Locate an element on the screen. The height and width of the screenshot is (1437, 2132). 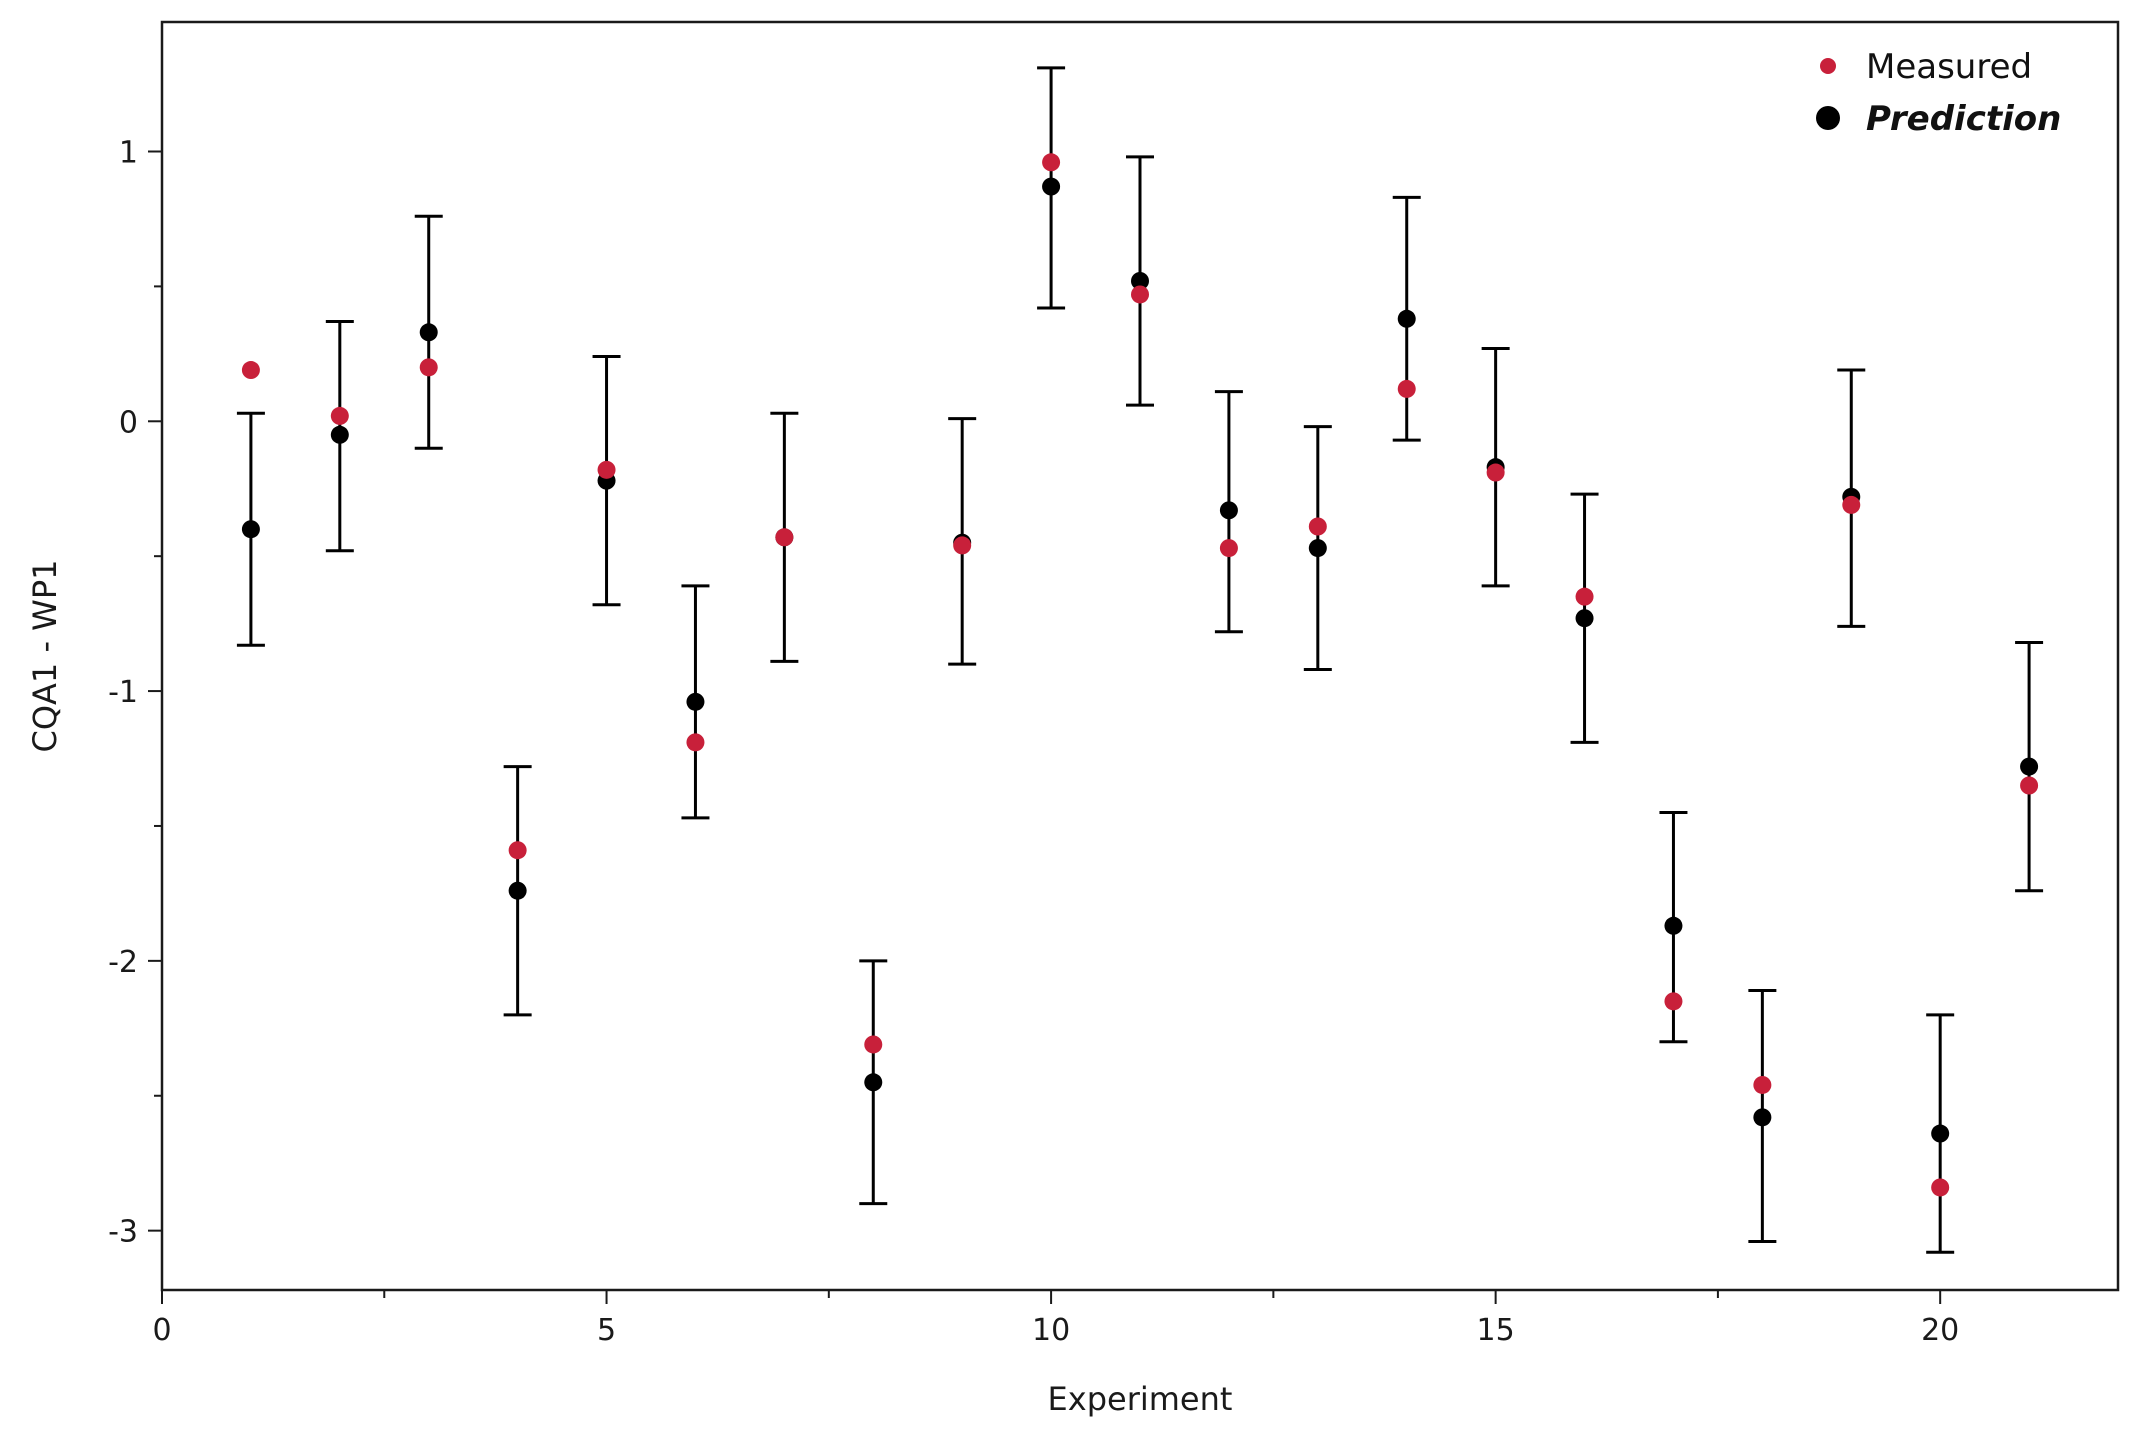
x-tick-label-0: 0 is located at coordinates (161, 1330).